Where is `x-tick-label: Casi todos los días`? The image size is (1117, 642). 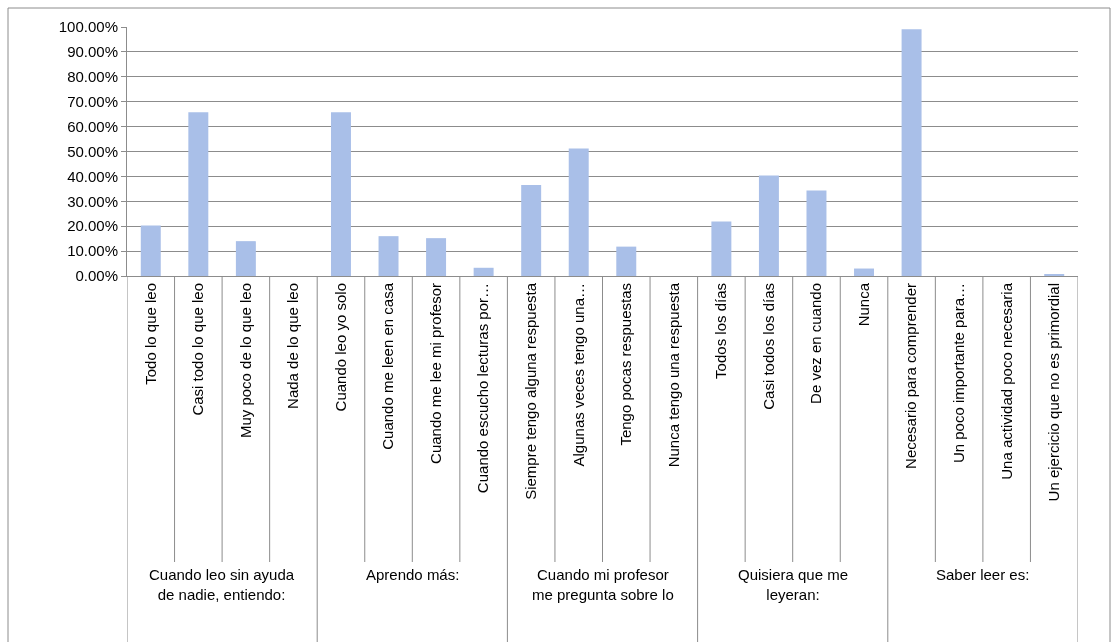 x-tick-label: Casi todos los días is located at coordinates (768, 346).